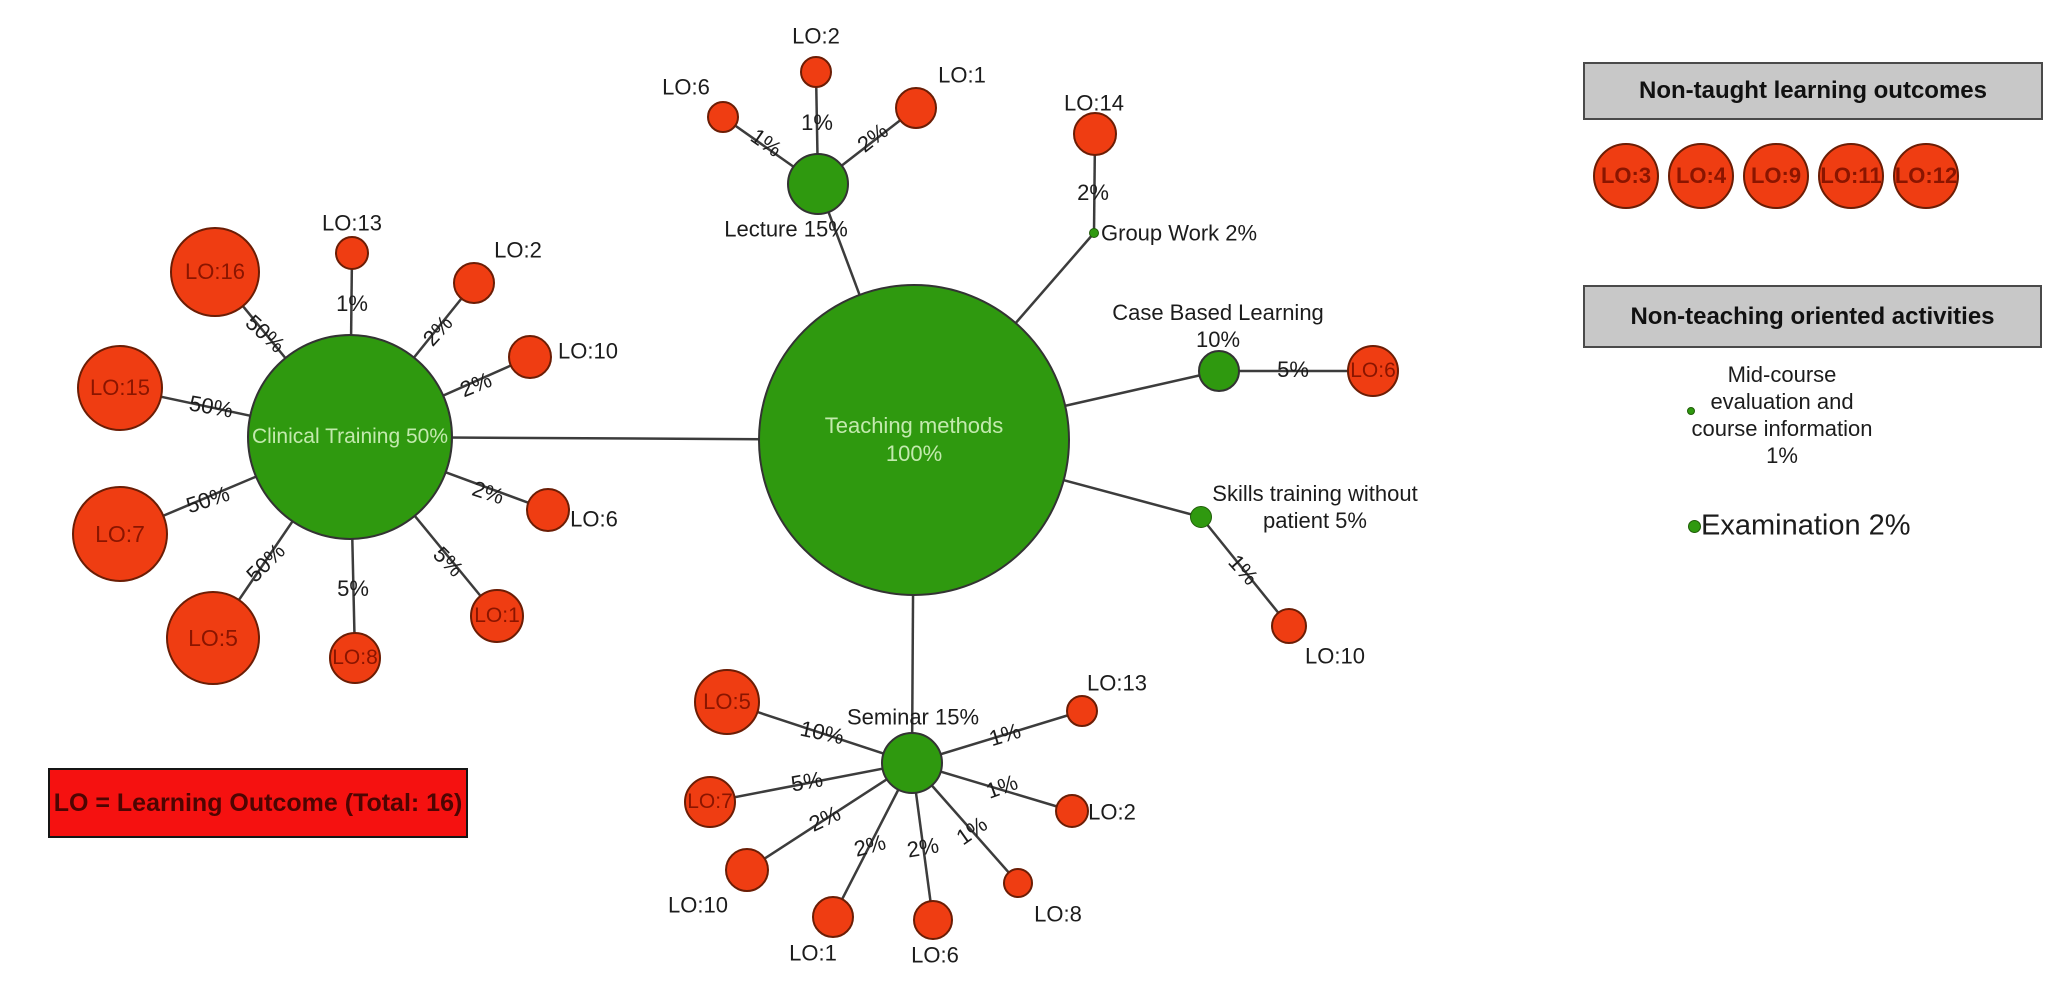  I want to click on label-seminar-lo8: LO:8, so click(1058, 914).